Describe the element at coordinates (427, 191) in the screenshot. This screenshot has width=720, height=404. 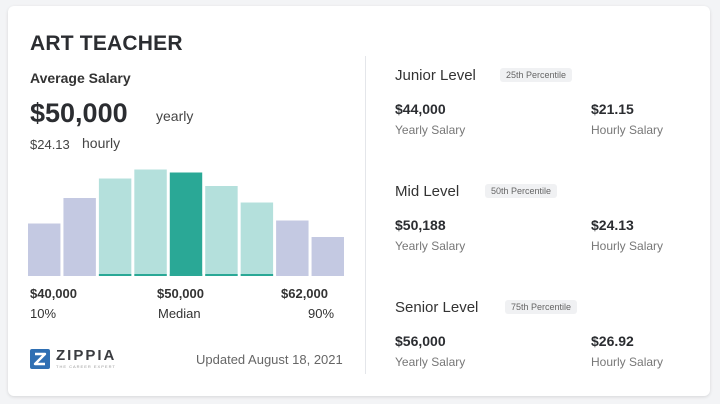
I see `level-name: Mid Level` at that location.